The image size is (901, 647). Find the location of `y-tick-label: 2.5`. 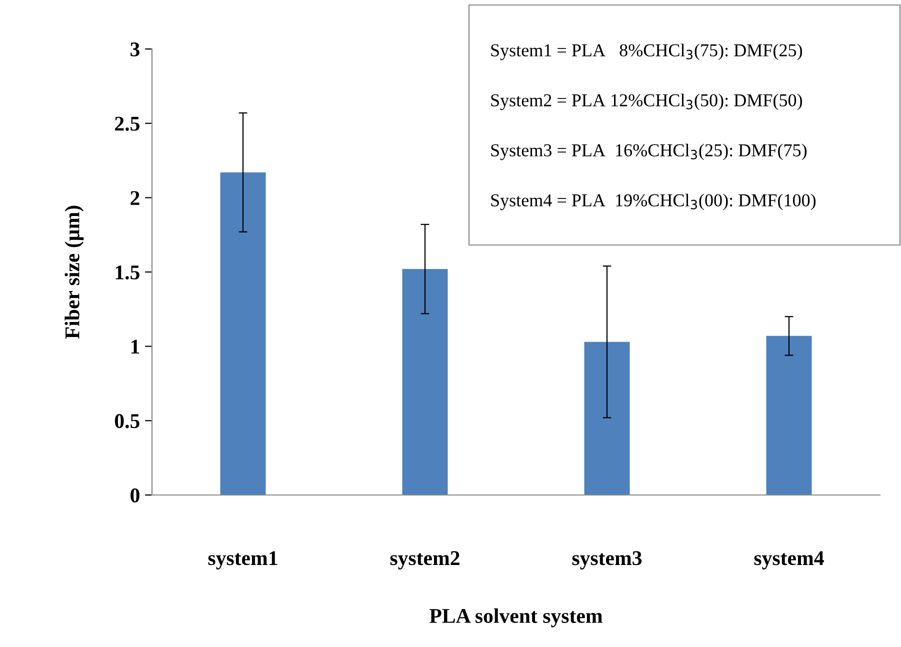

y-tick-label: 2.5 is located at coordinates (127, 123).